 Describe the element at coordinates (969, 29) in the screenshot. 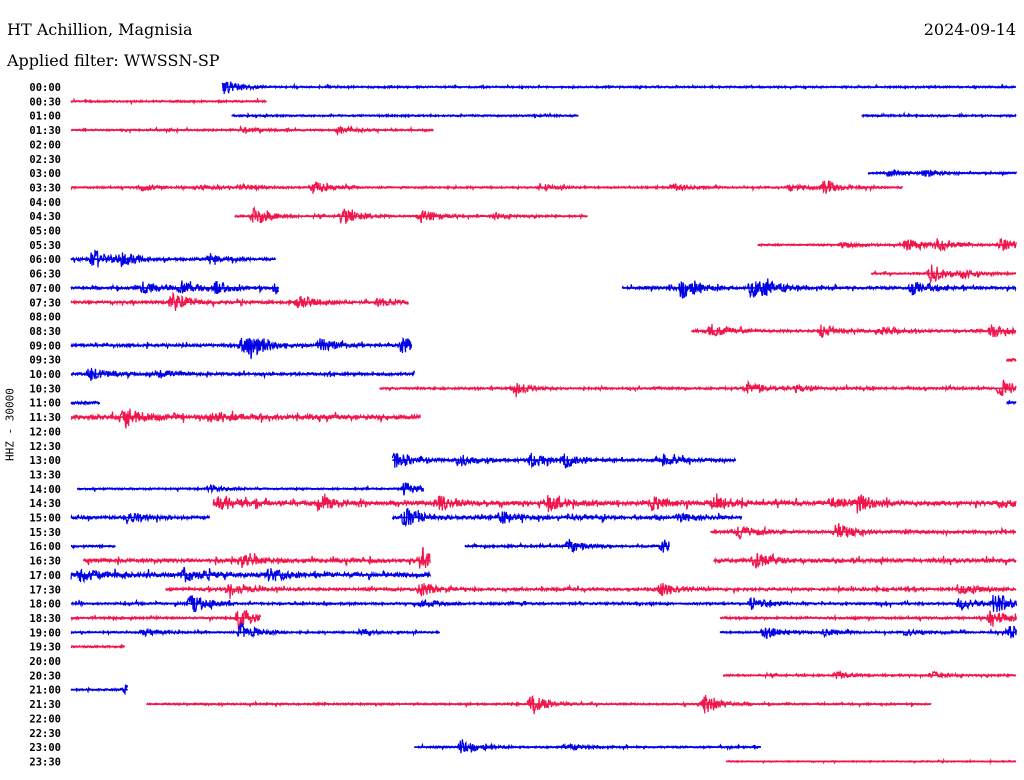

I see `date-label: 2024-09-14` at that location.